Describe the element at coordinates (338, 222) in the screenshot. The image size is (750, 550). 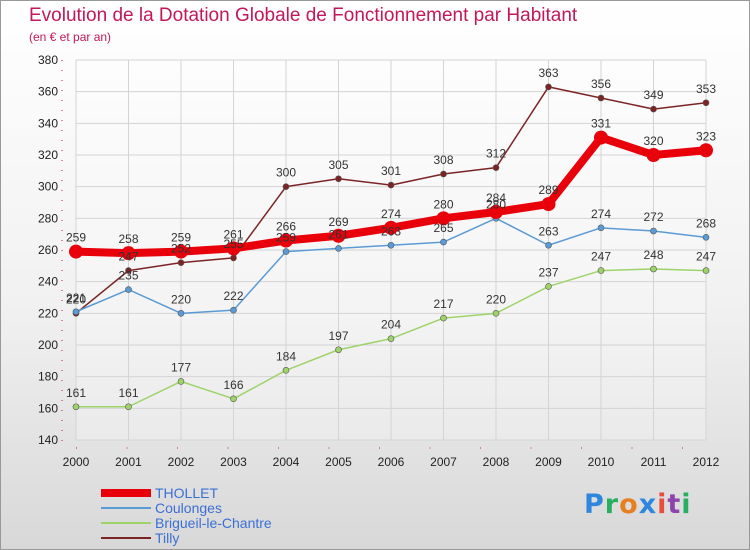
I see `data-label: 269` at that location.